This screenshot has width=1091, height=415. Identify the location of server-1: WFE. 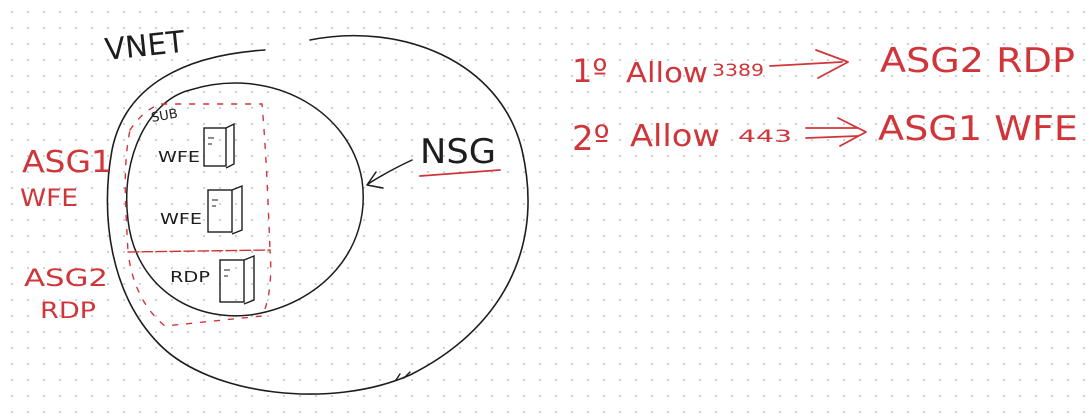
(196, 145).